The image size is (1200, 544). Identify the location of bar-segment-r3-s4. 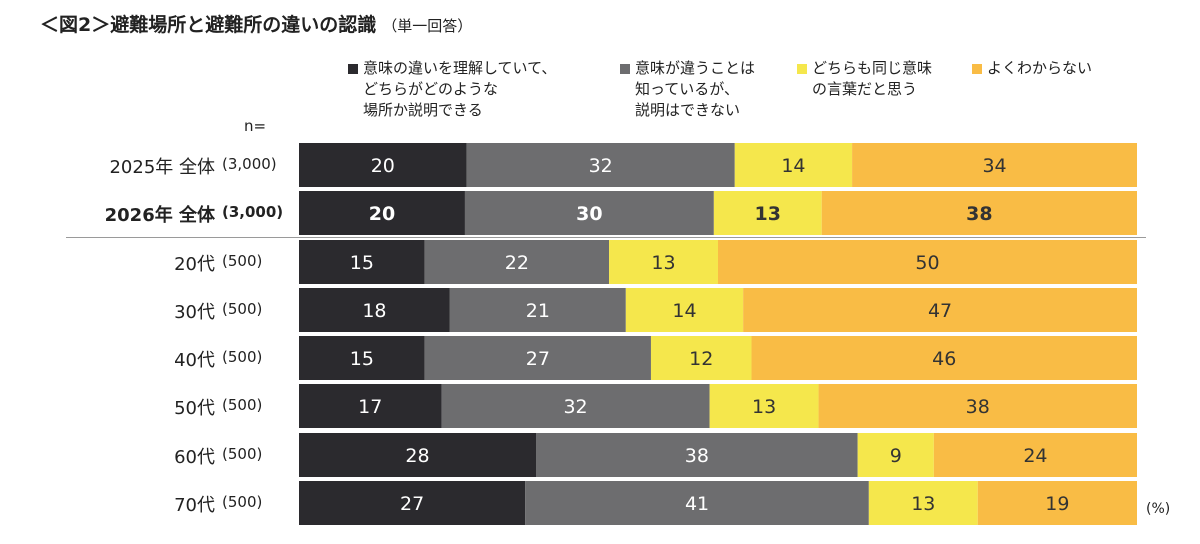
(927, 262).